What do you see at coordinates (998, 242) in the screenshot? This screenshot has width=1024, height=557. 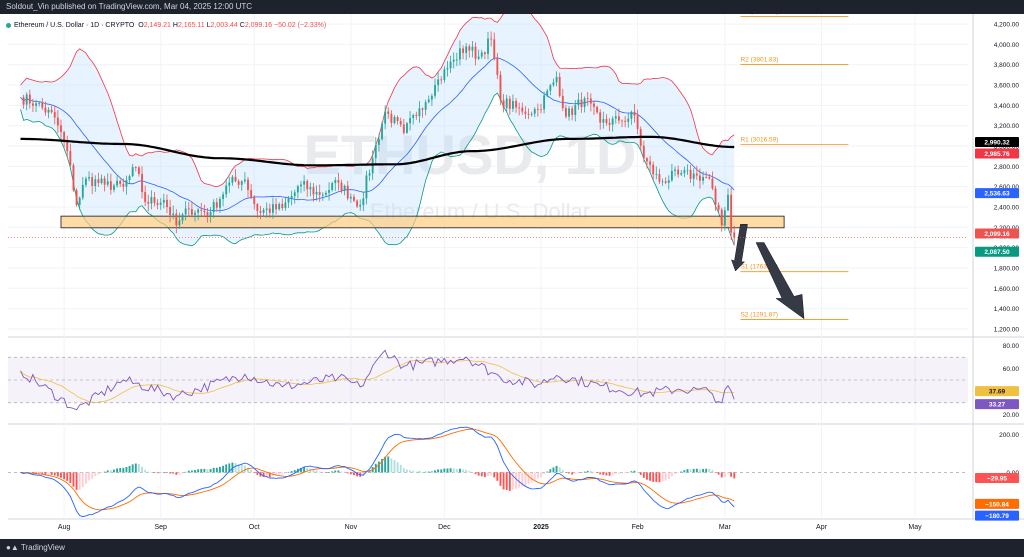 I see `countdown-label: 11:59:14` at bounding box center [998, 242].